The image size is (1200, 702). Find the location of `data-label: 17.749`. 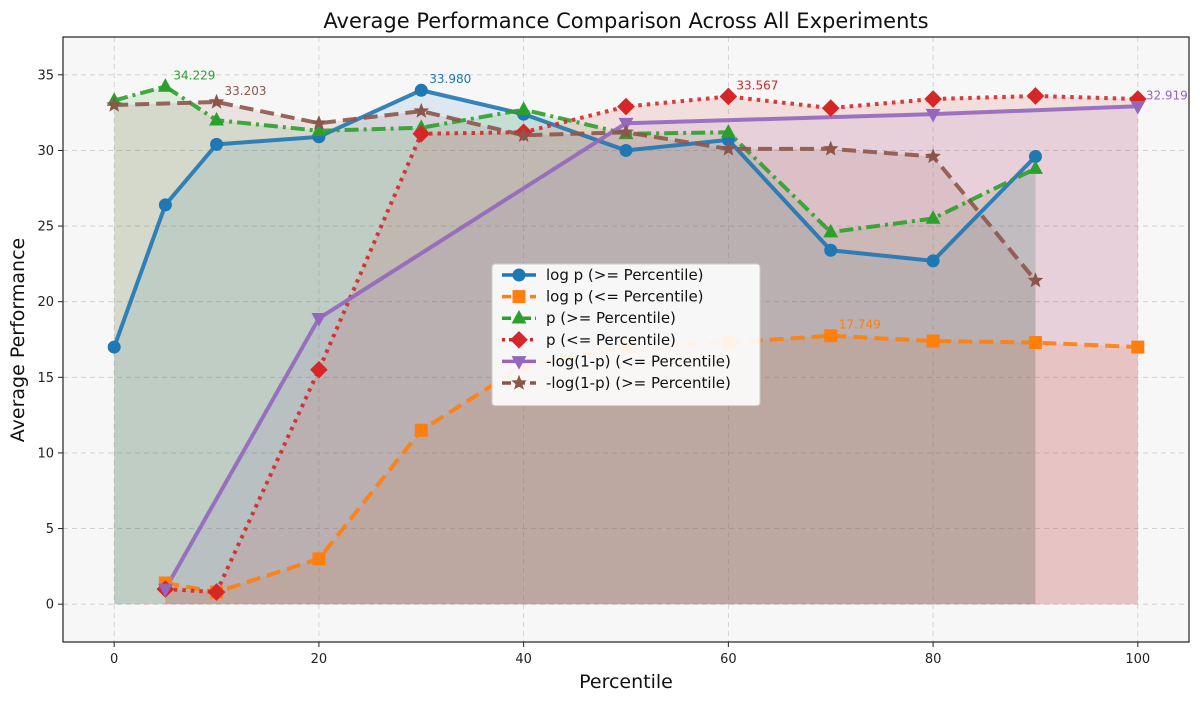

data-label: 17.749 is located at coordinates (860, 325).